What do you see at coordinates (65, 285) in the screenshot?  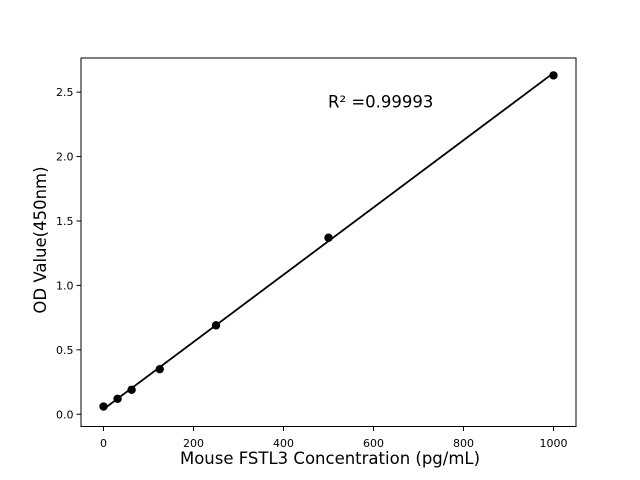 I see `y-tick-label: 1.0` at bounding box center [65, 285].